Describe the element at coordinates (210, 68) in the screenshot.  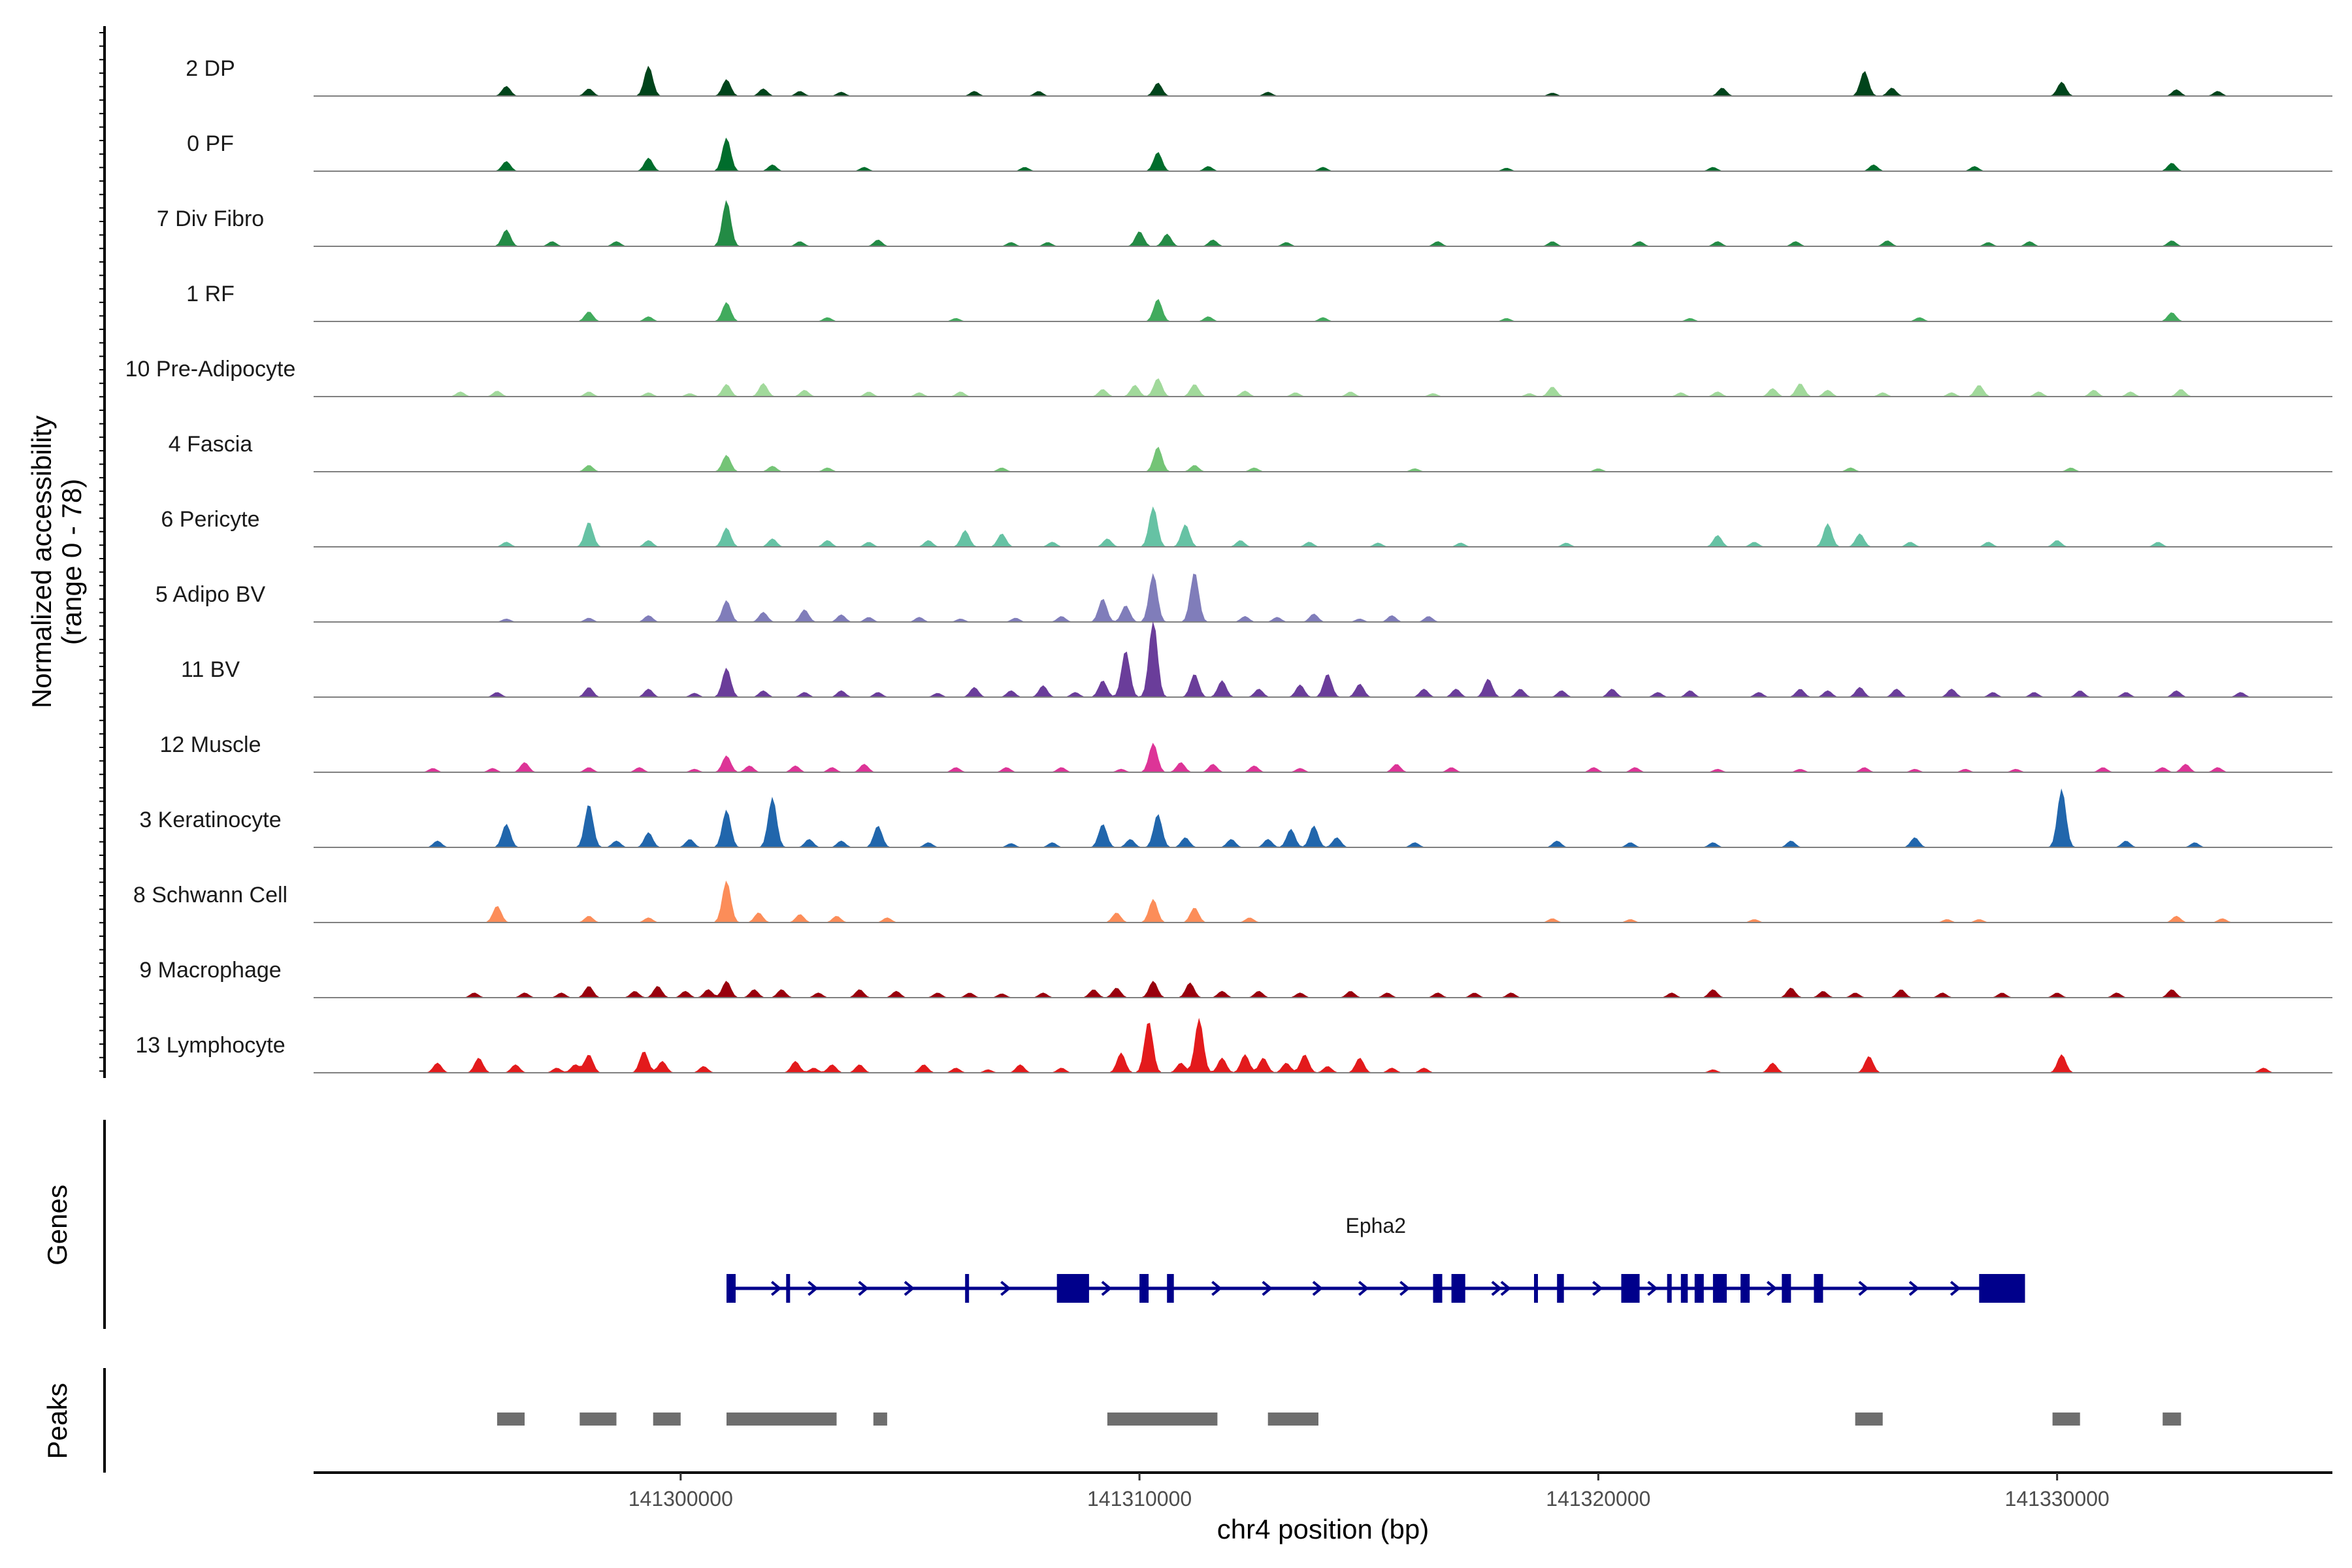
I see `track-label-0: 2 DP` at that location.